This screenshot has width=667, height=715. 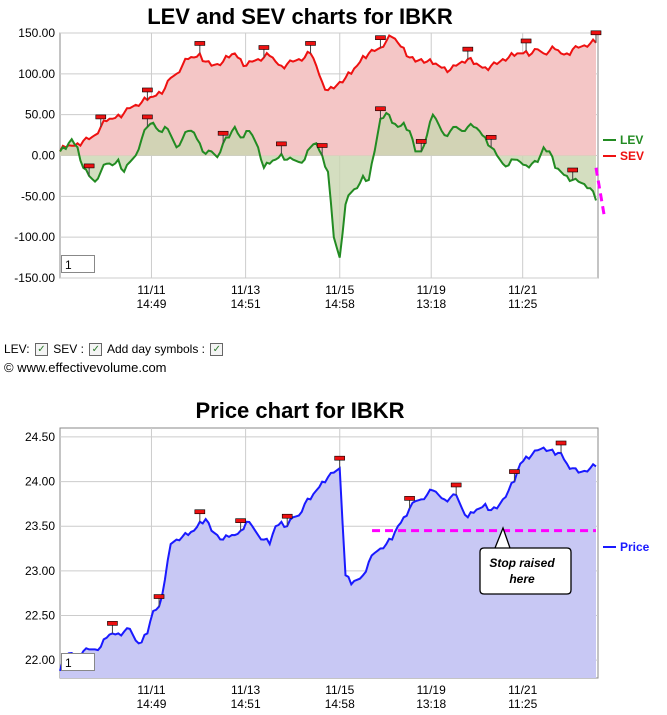 I want to click on stop-callout: Stop raised here, so click(x=525, y=560).